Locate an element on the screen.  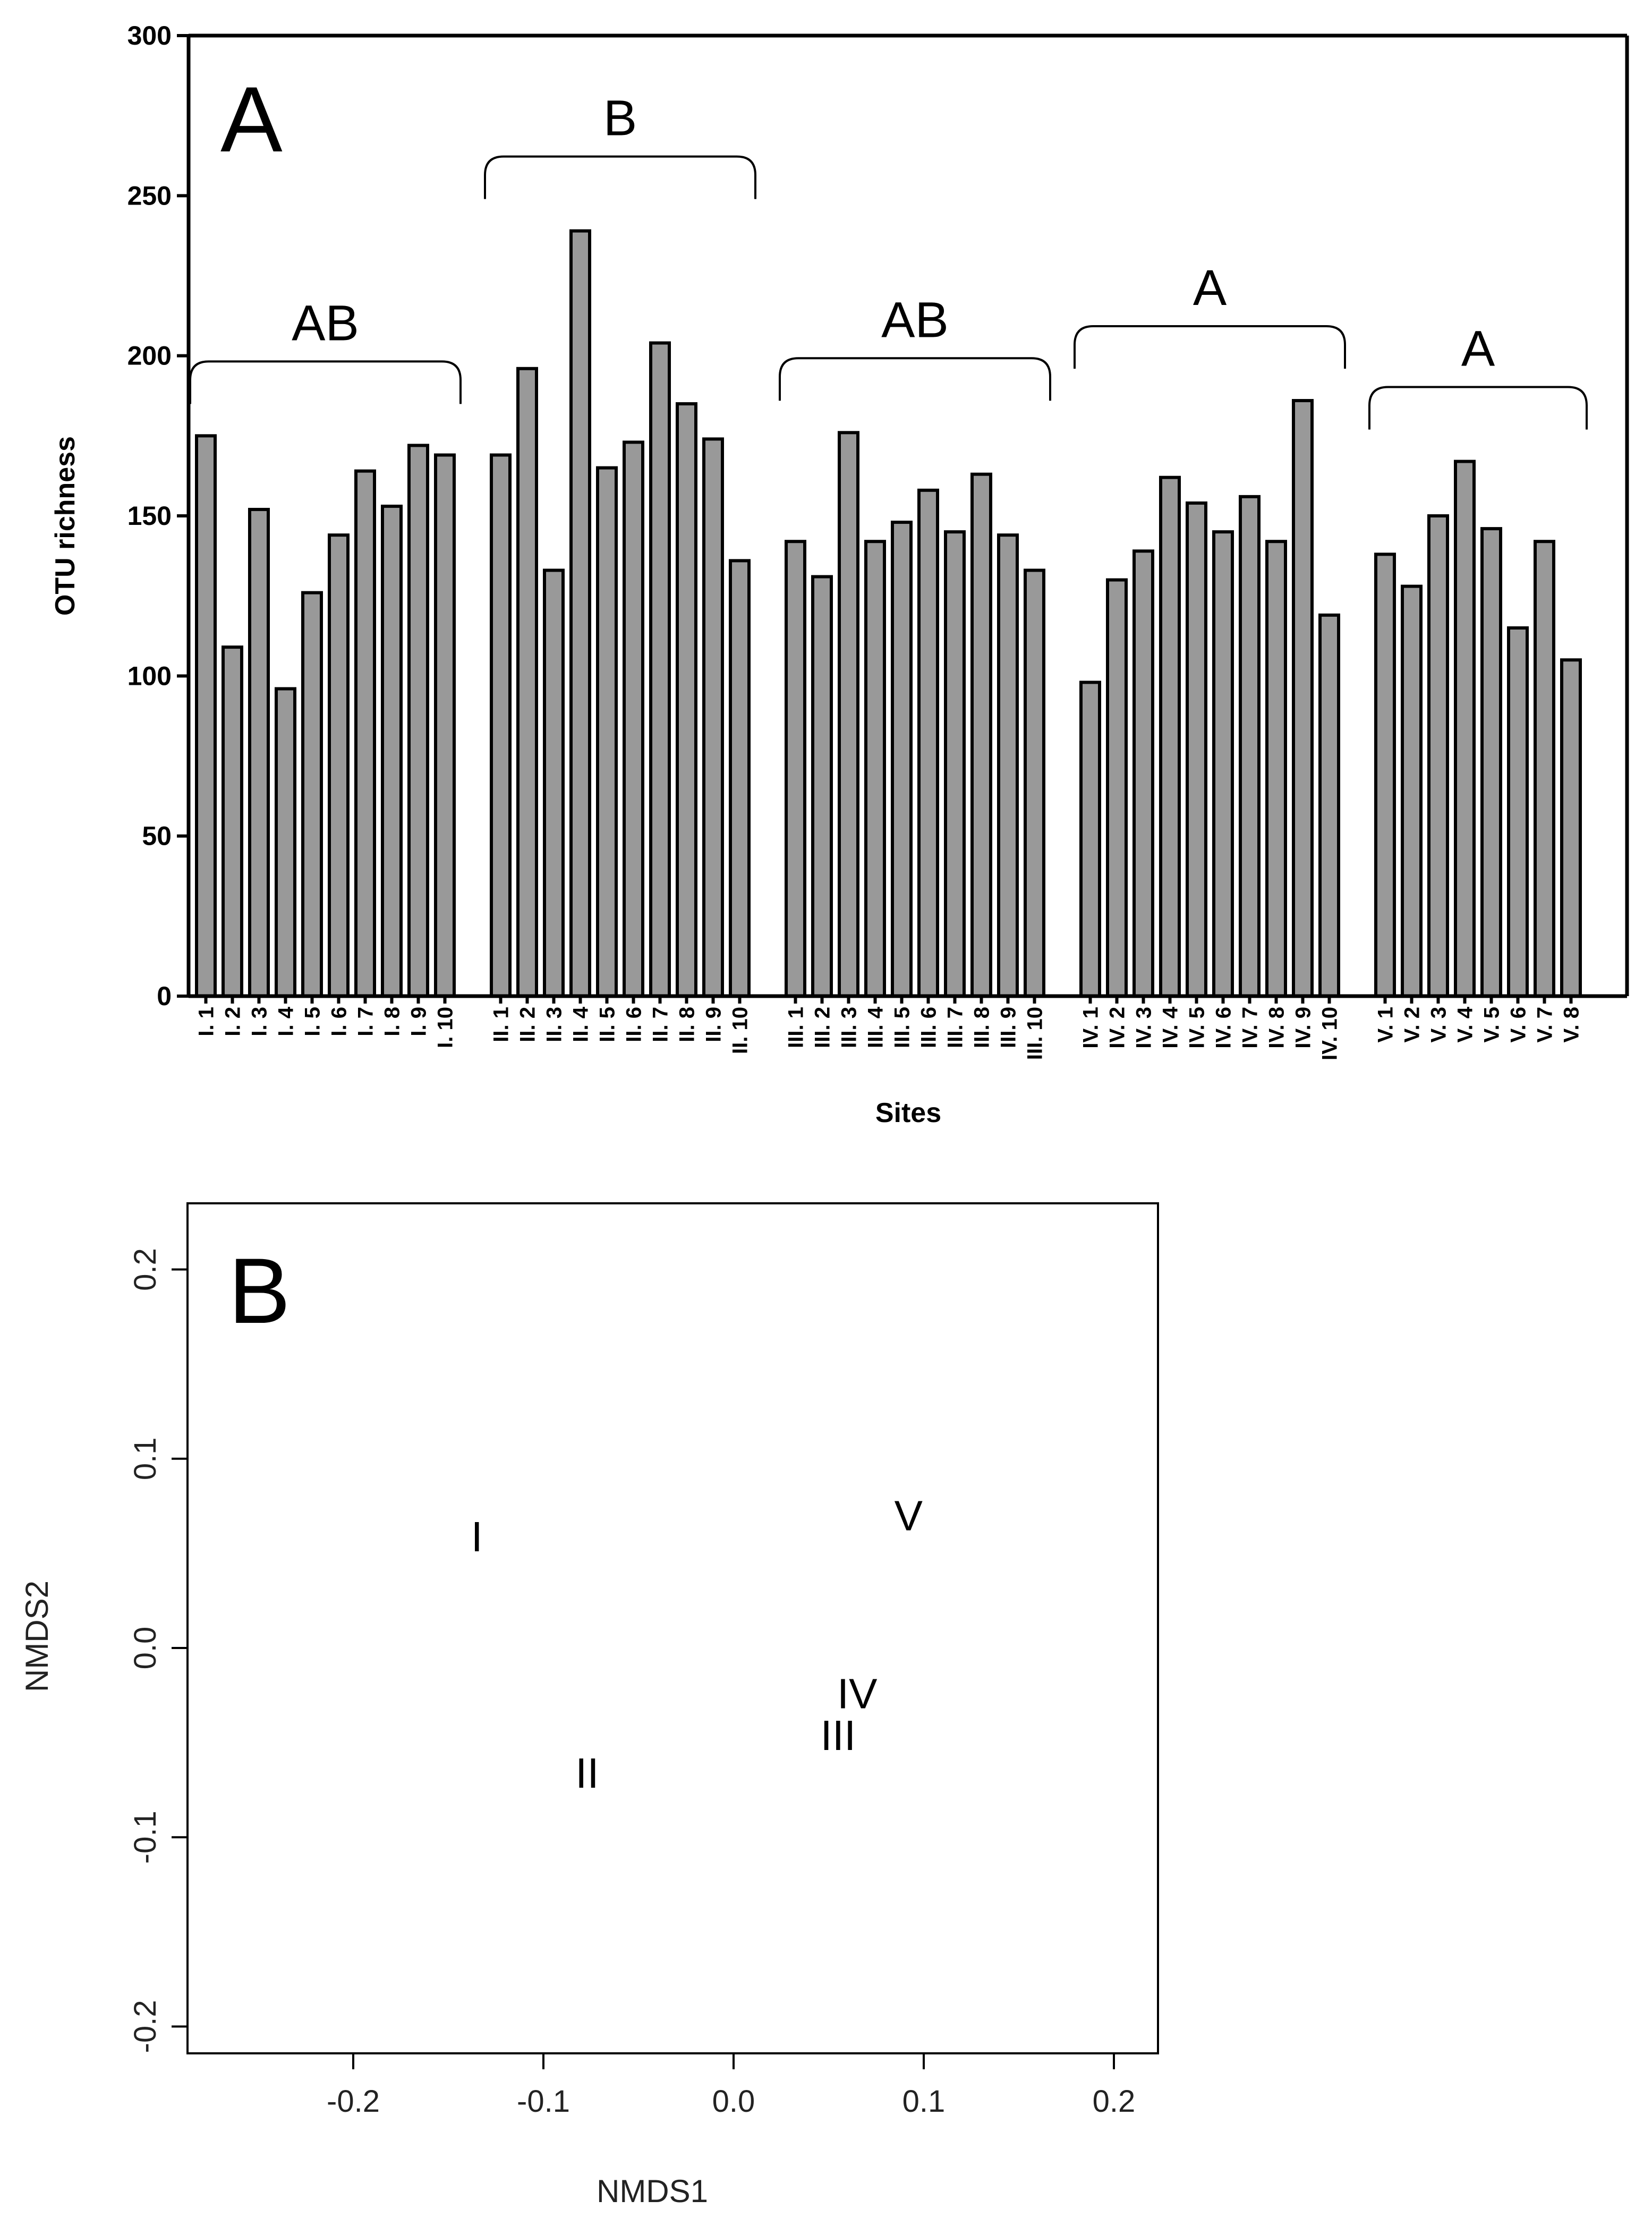
significance-label: AB is located at coordinates (325, 323).